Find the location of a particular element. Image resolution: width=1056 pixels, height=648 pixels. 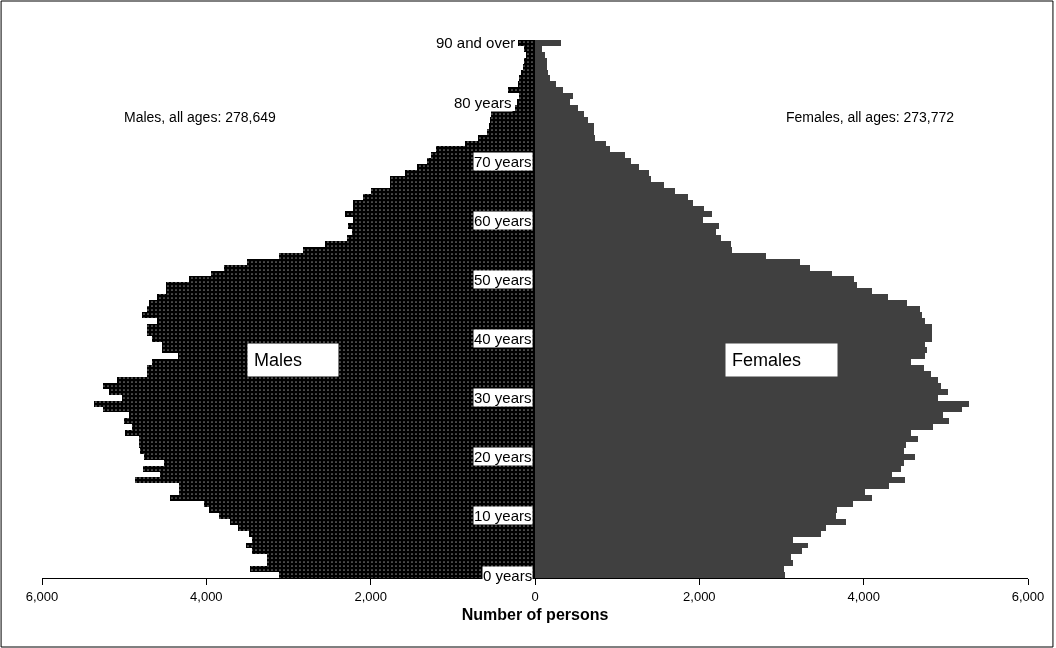

y-tick-label: 90 and over is located at coordinates (476, 42).